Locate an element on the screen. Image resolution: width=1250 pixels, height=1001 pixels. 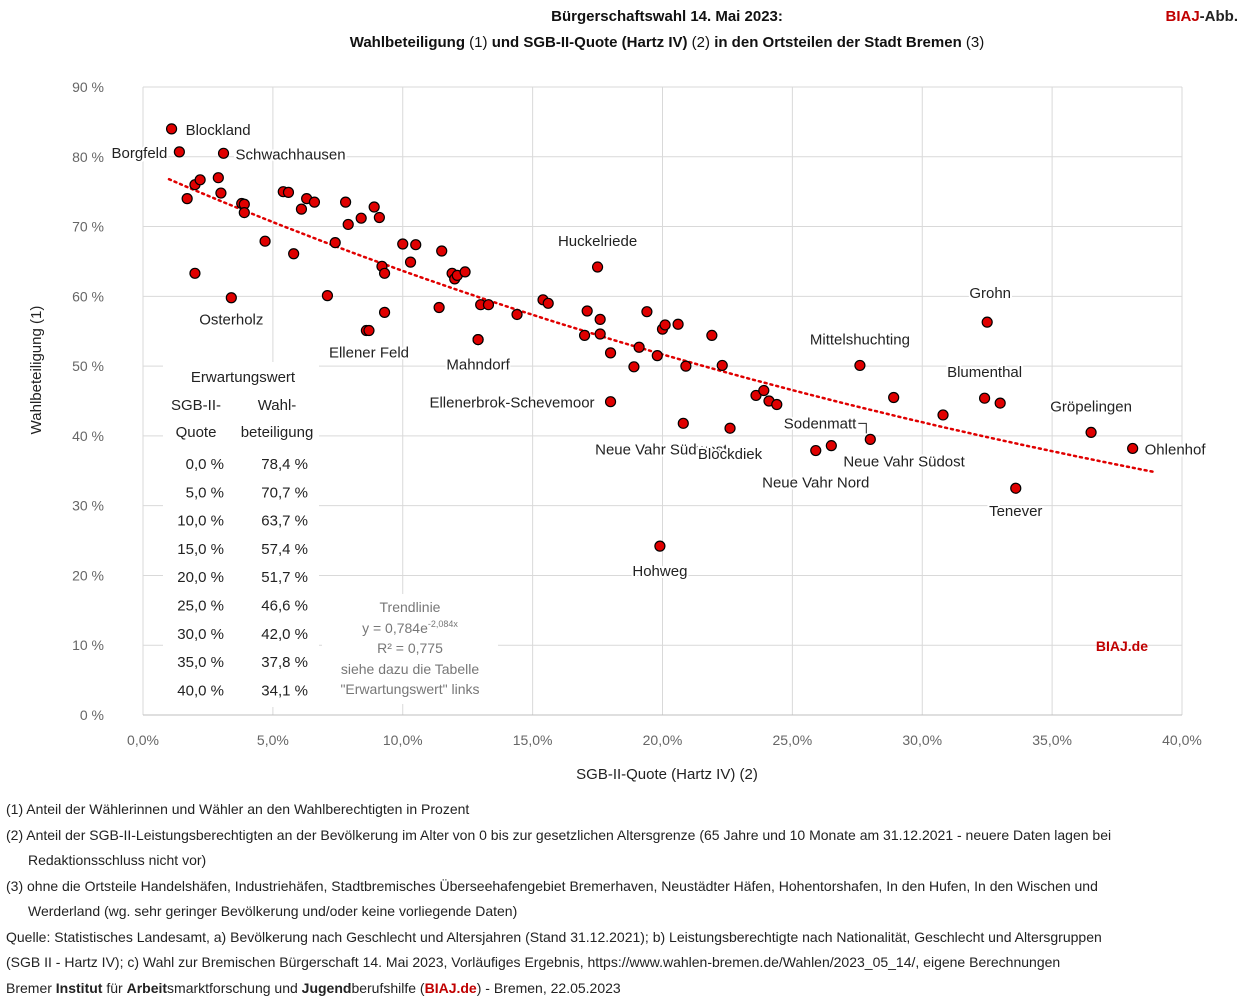
expectation-row-quote: 30,0 % is located at coordinates (200, 634).